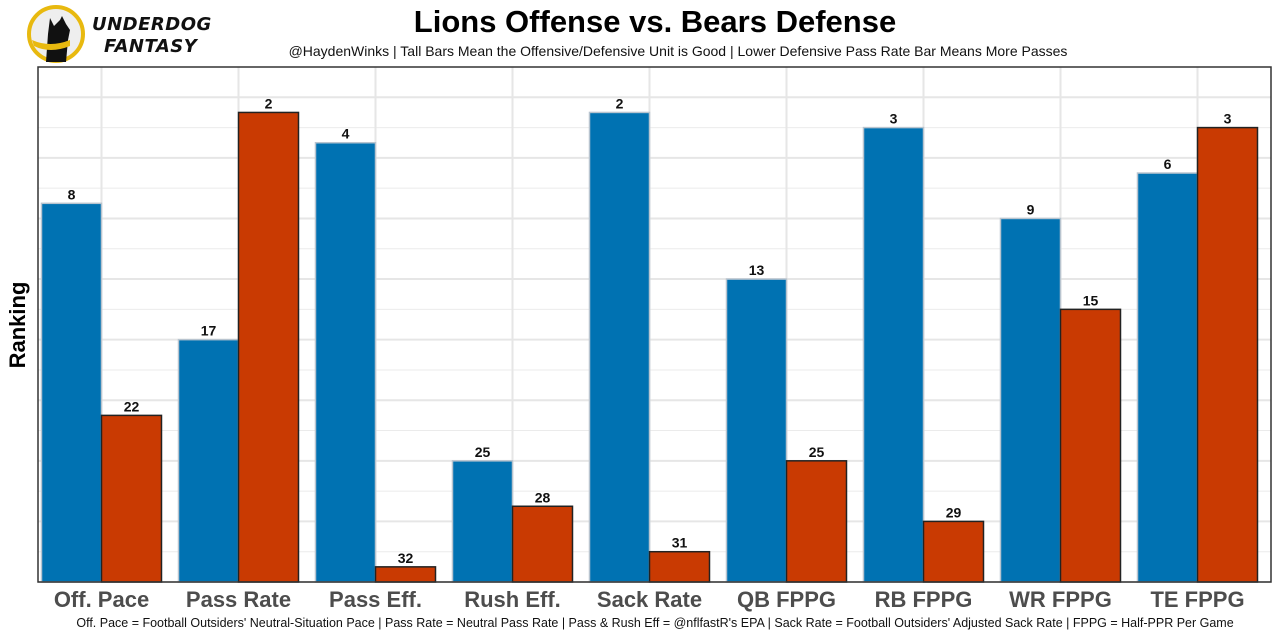 This screenshot has width=1280, height=640. I want to click on underdog-fantasy-logo: UNDERDOG FANTASY, so click(146, 34).